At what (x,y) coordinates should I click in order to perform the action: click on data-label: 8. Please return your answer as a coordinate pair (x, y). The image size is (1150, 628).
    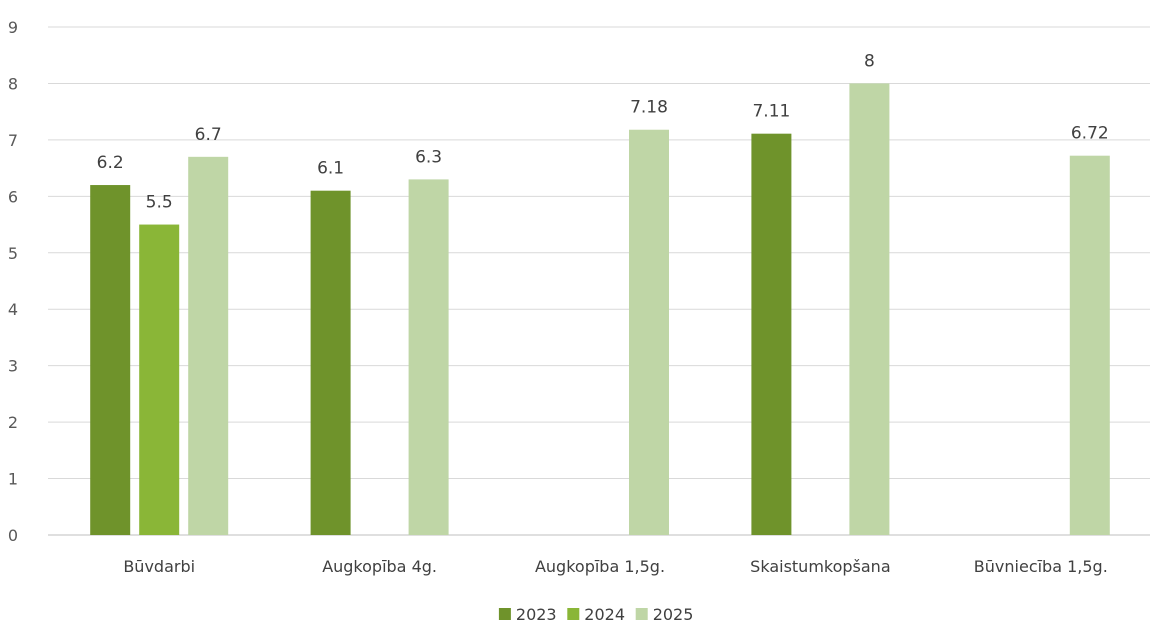
    Looking at the image, I should click on (869, 61).